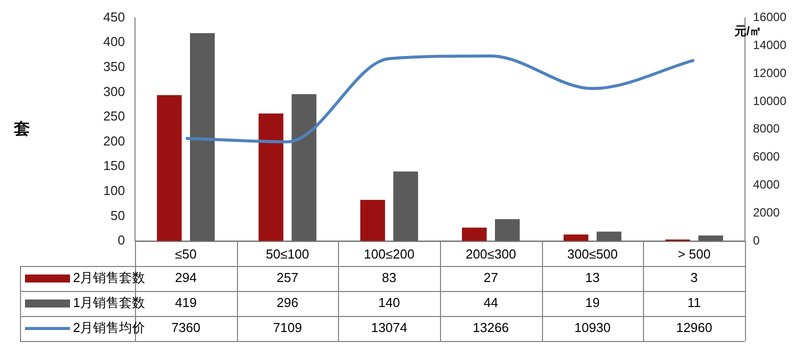  Describe the element at coordinates (694, 328) in the screenshot. I see `data-label: 12960` at that location.